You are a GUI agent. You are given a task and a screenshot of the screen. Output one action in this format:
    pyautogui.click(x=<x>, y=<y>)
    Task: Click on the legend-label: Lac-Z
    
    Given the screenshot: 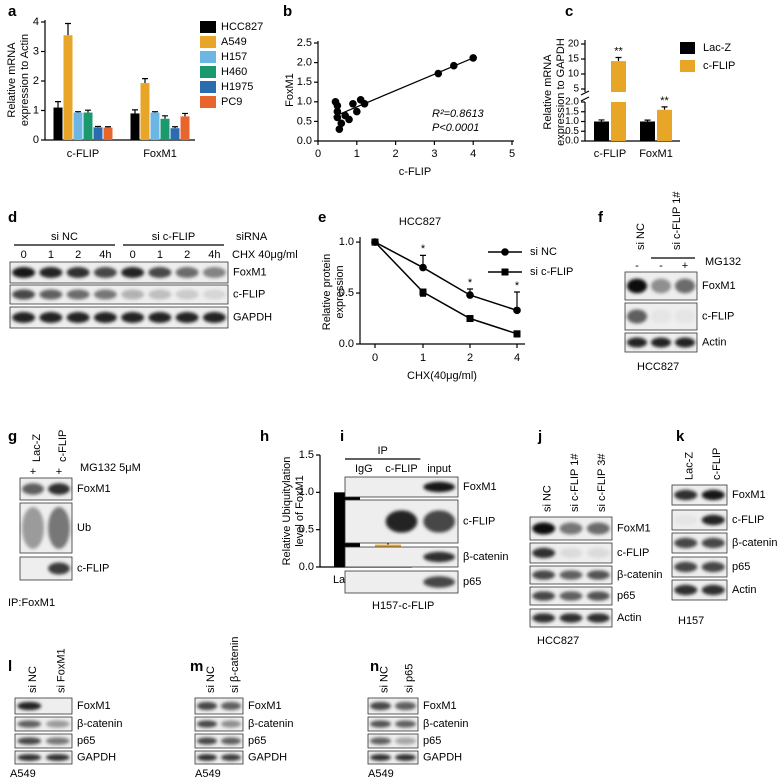 What is the action you would take?
    pyautogui.click(x=717, y=48)
    